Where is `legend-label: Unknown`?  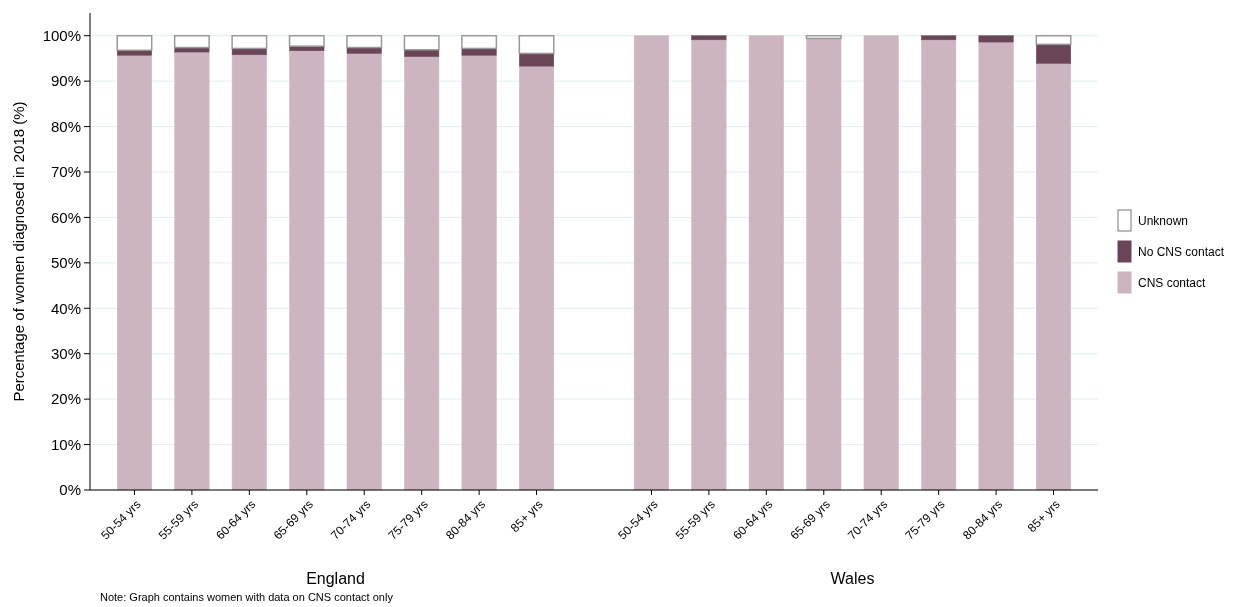
legend-label: Unknown is located at coordinates (1163, 221).